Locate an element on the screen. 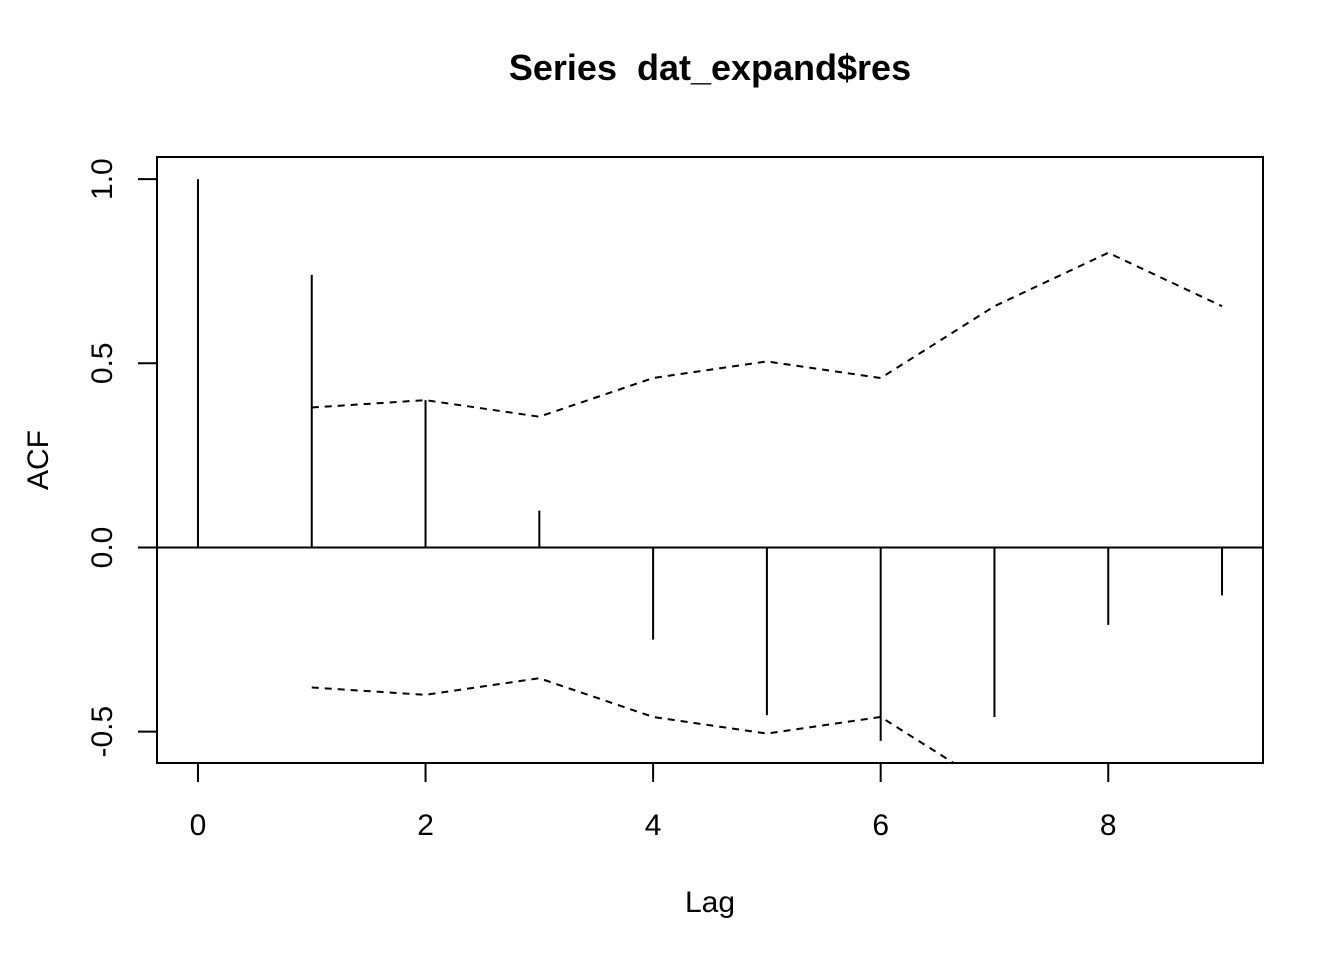 Image resolution: width=1344 pixels, height=960 pixels. y-axis-label: ACF is located at coordinates (38, 460).